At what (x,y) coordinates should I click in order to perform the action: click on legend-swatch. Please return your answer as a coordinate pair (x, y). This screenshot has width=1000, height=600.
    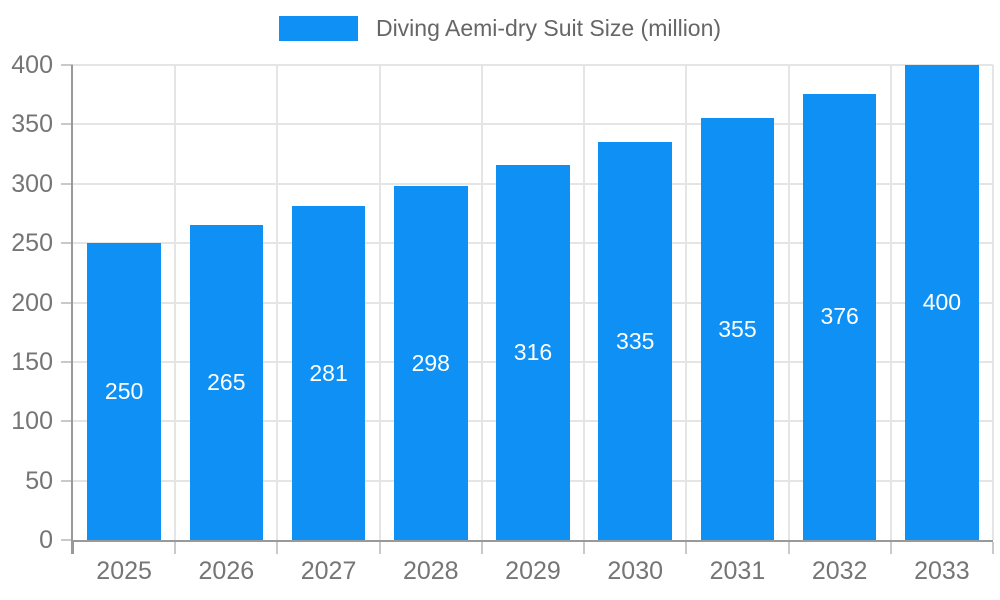
    Looking at the image, I should click on (318, 28).